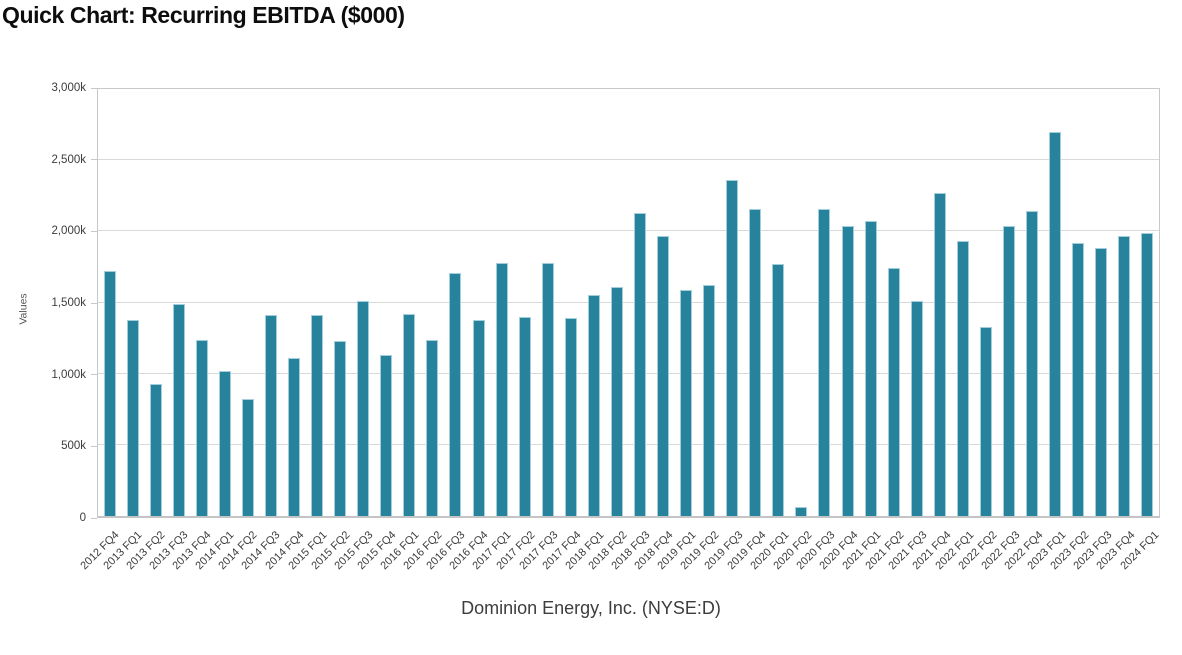 Image resolution: width=1182 pixels, height=655 pixels. What do you see at coordinates (755, 362) in the screenshot?
I see `bar-2019-FQ4` at bounding box center [755, 362].